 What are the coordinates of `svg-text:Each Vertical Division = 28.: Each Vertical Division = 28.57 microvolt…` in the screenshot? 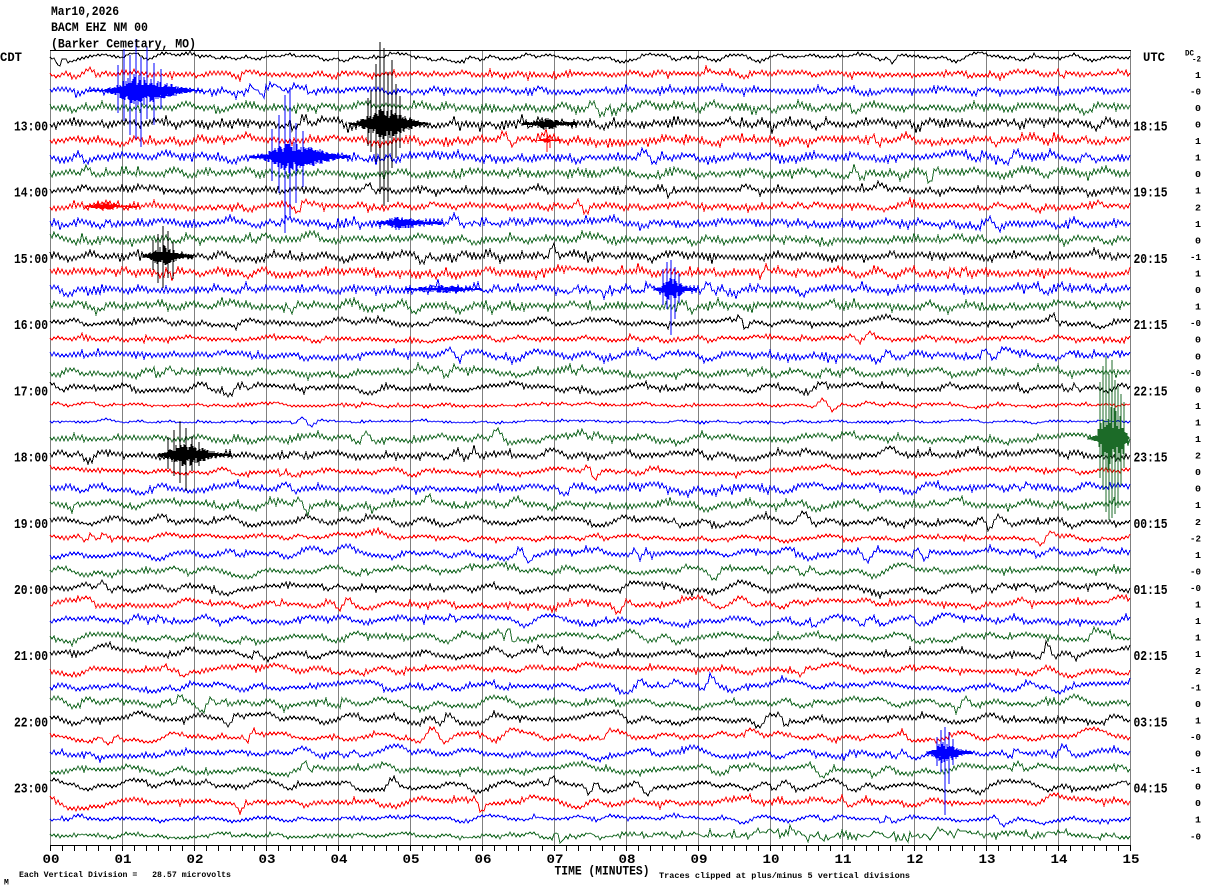 It's located at (125, 875).